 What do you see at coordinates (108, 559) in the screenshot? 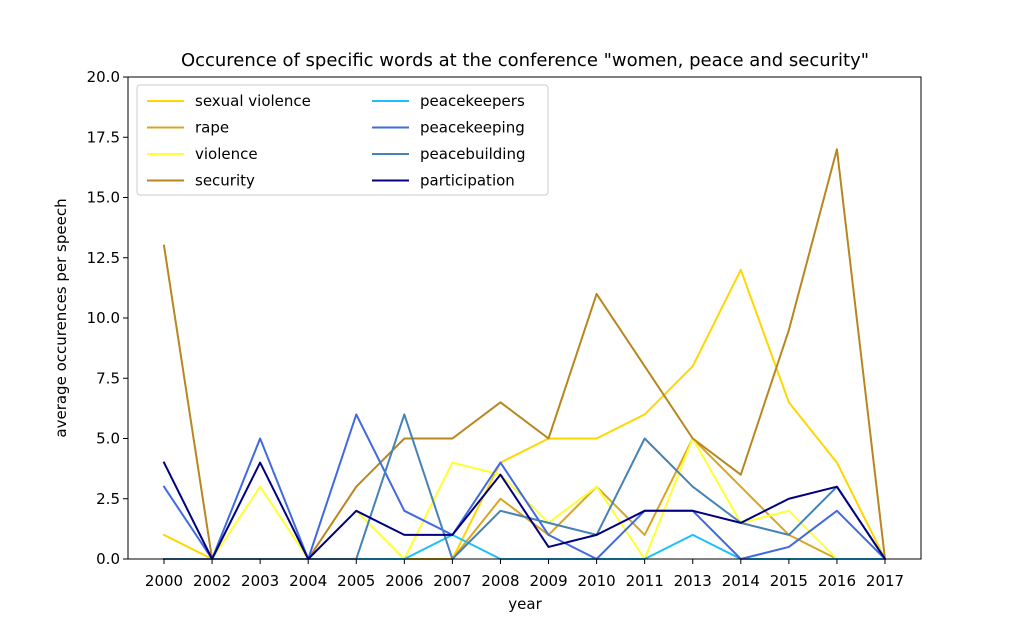
I see `y-tick-label: 0.0` at bounding box center [108, 559].